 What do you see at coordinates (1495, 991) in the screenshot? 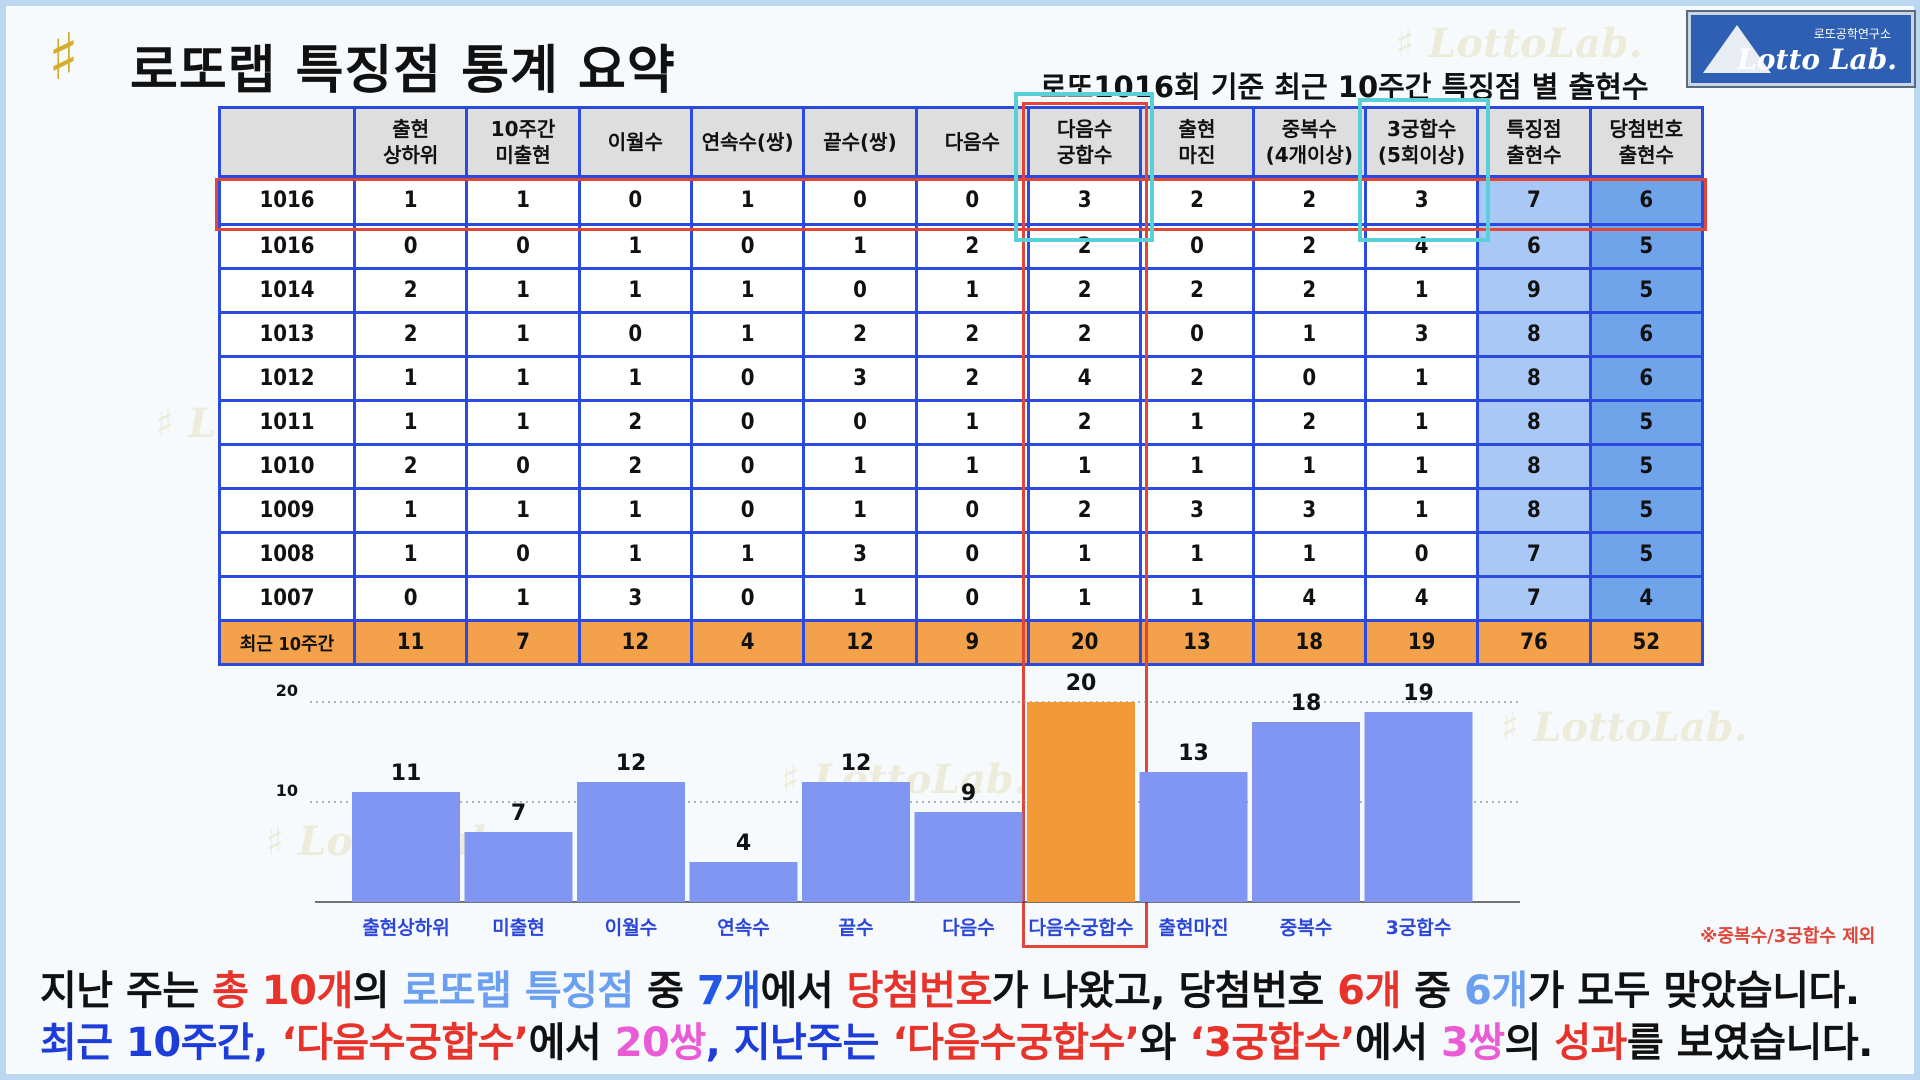
I see `summary-segment: 6개` at bounding box center [1495, 991].